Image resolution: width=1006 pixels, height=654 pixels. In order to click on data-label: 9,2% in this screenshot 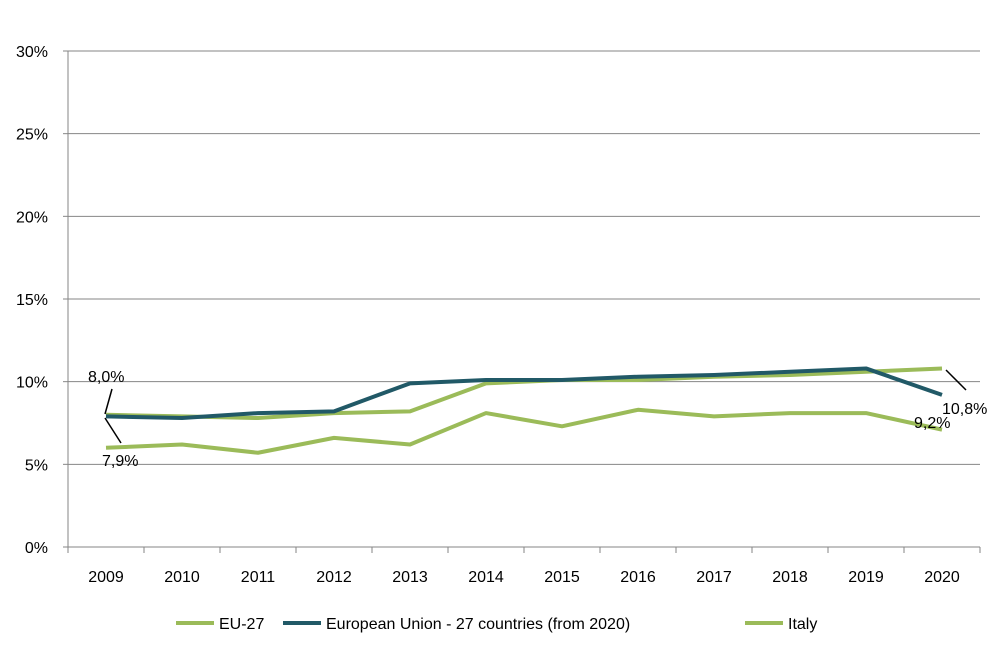, I will do `click(932, 423)`.